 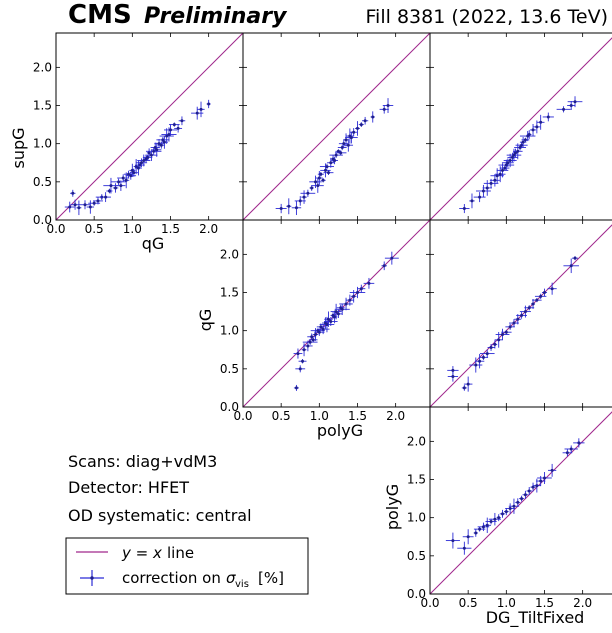 I want to click on legend-line-math: y = x, so click(x=141, y=553).